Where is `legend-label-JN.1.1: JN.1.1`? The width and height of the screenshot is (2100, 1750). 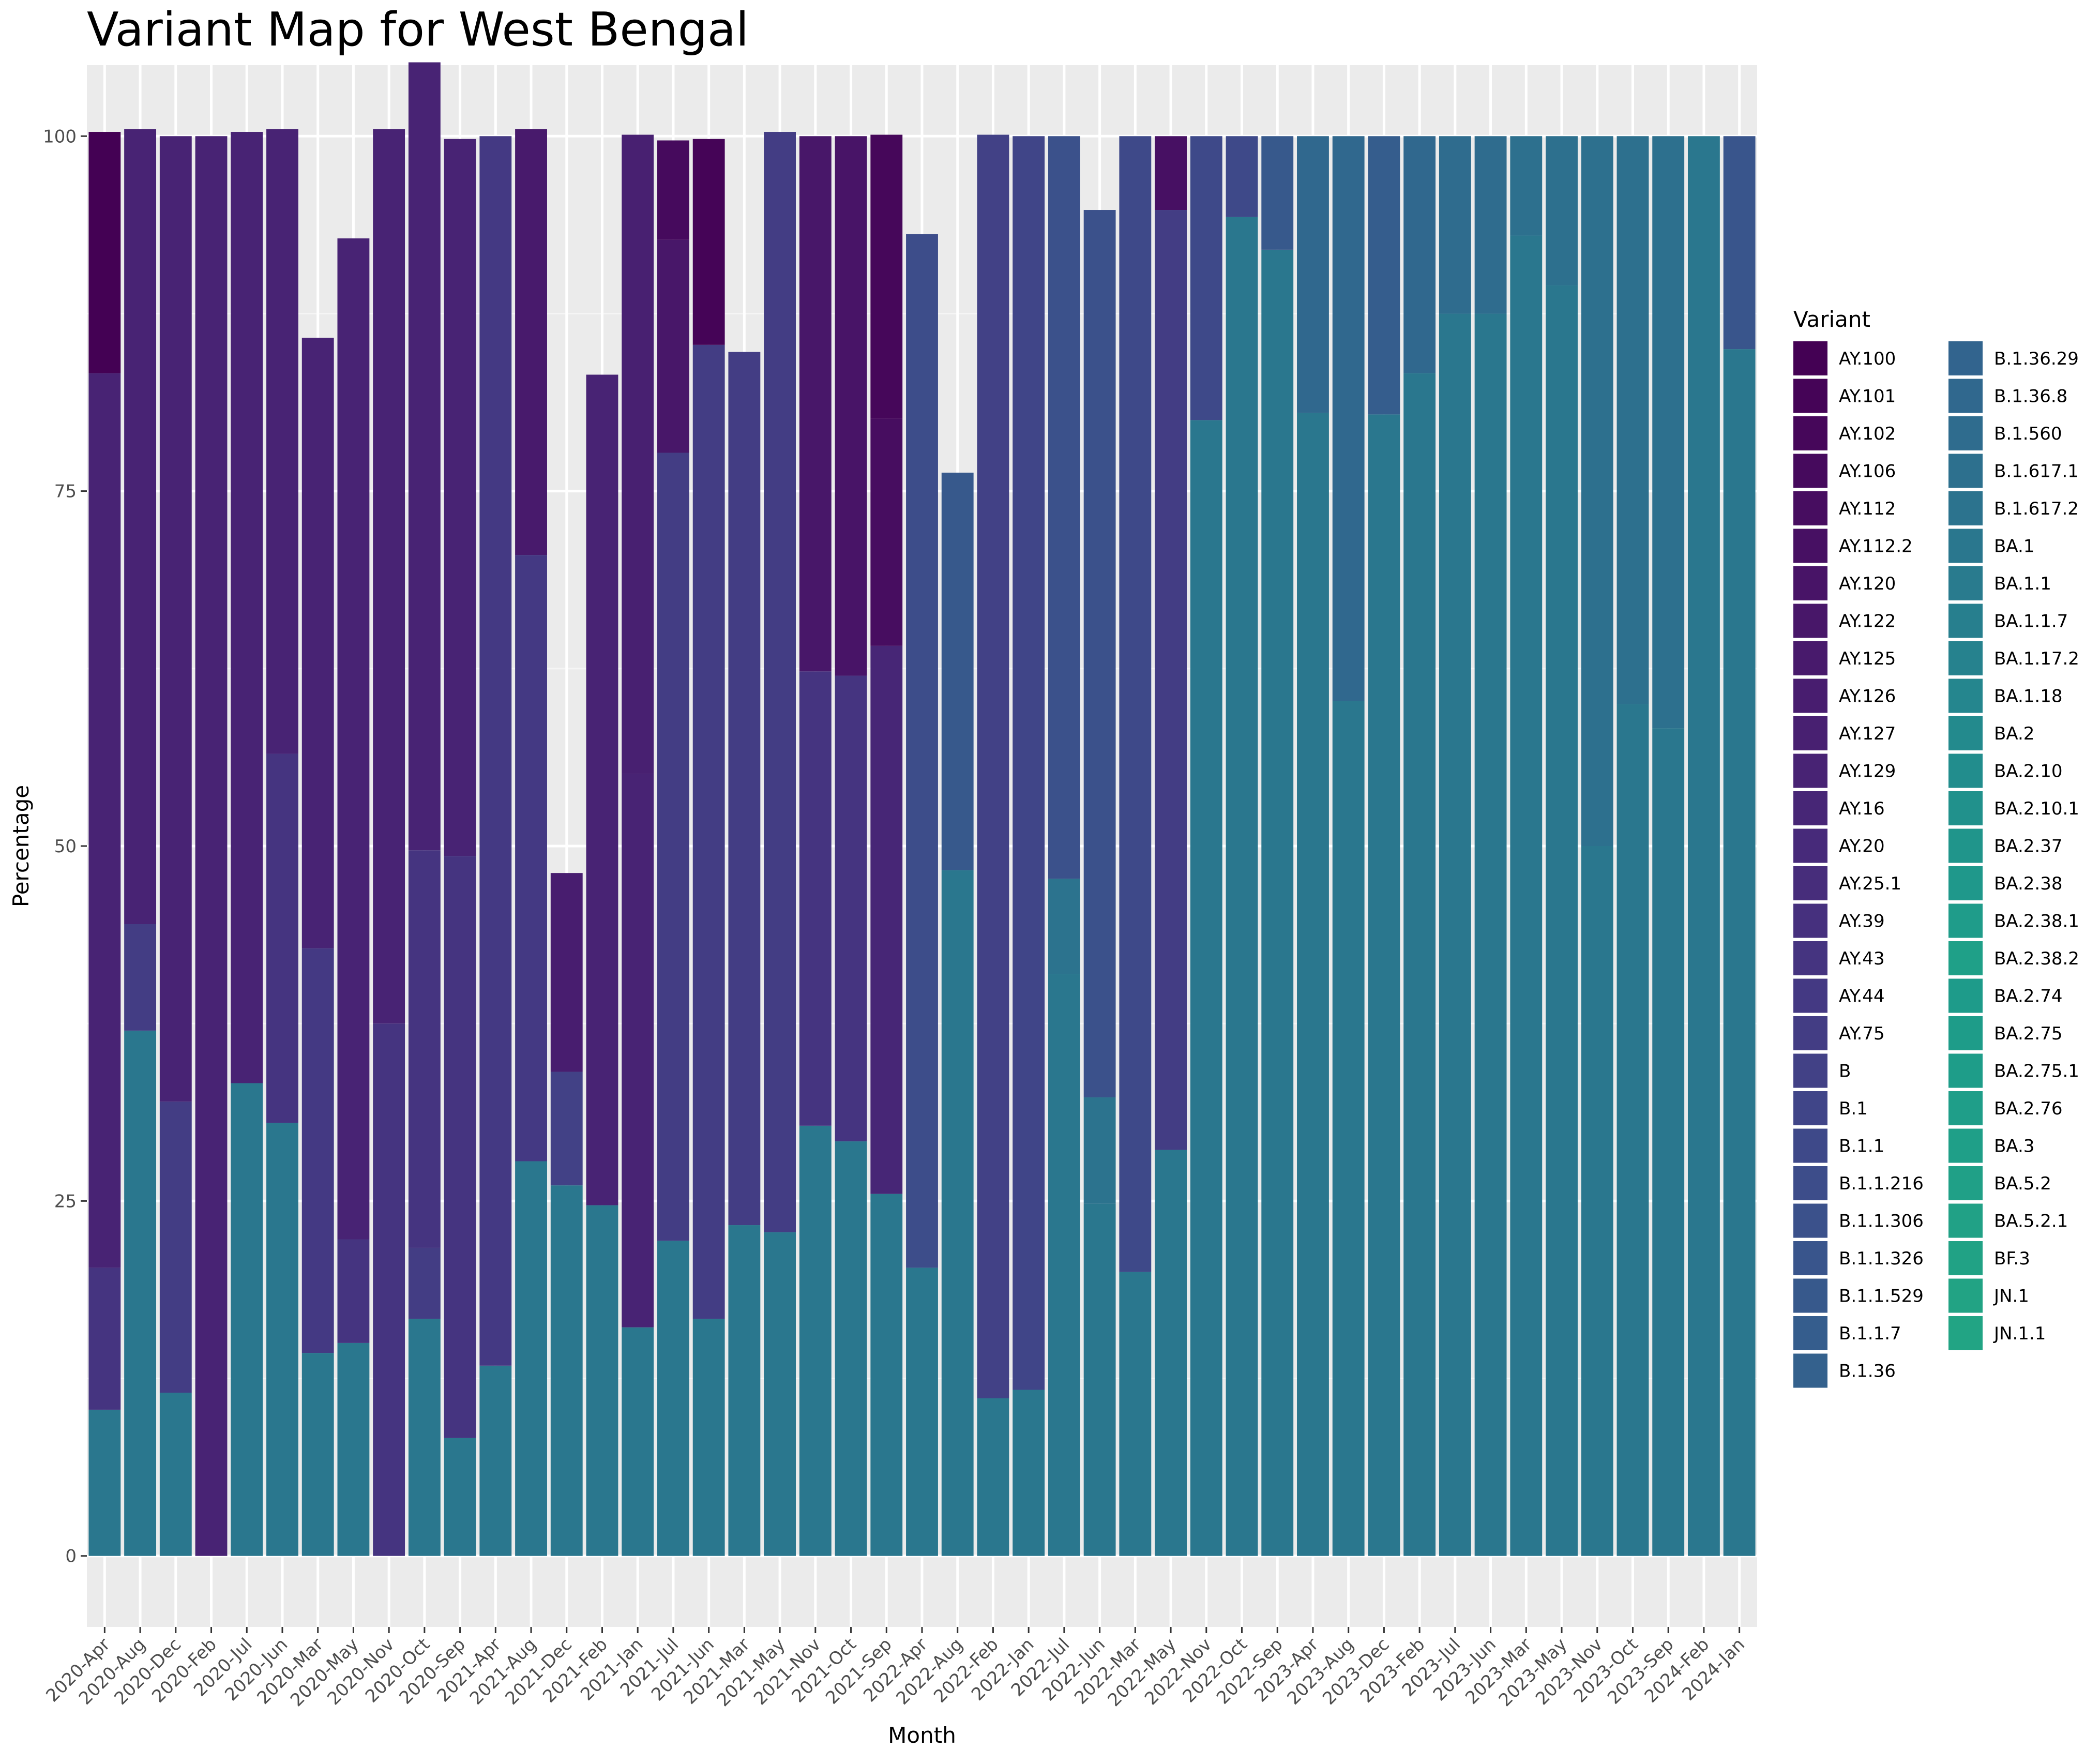 legend-label-JN.1.1: JN.1.1 is located at coordinates (2019, 1334).